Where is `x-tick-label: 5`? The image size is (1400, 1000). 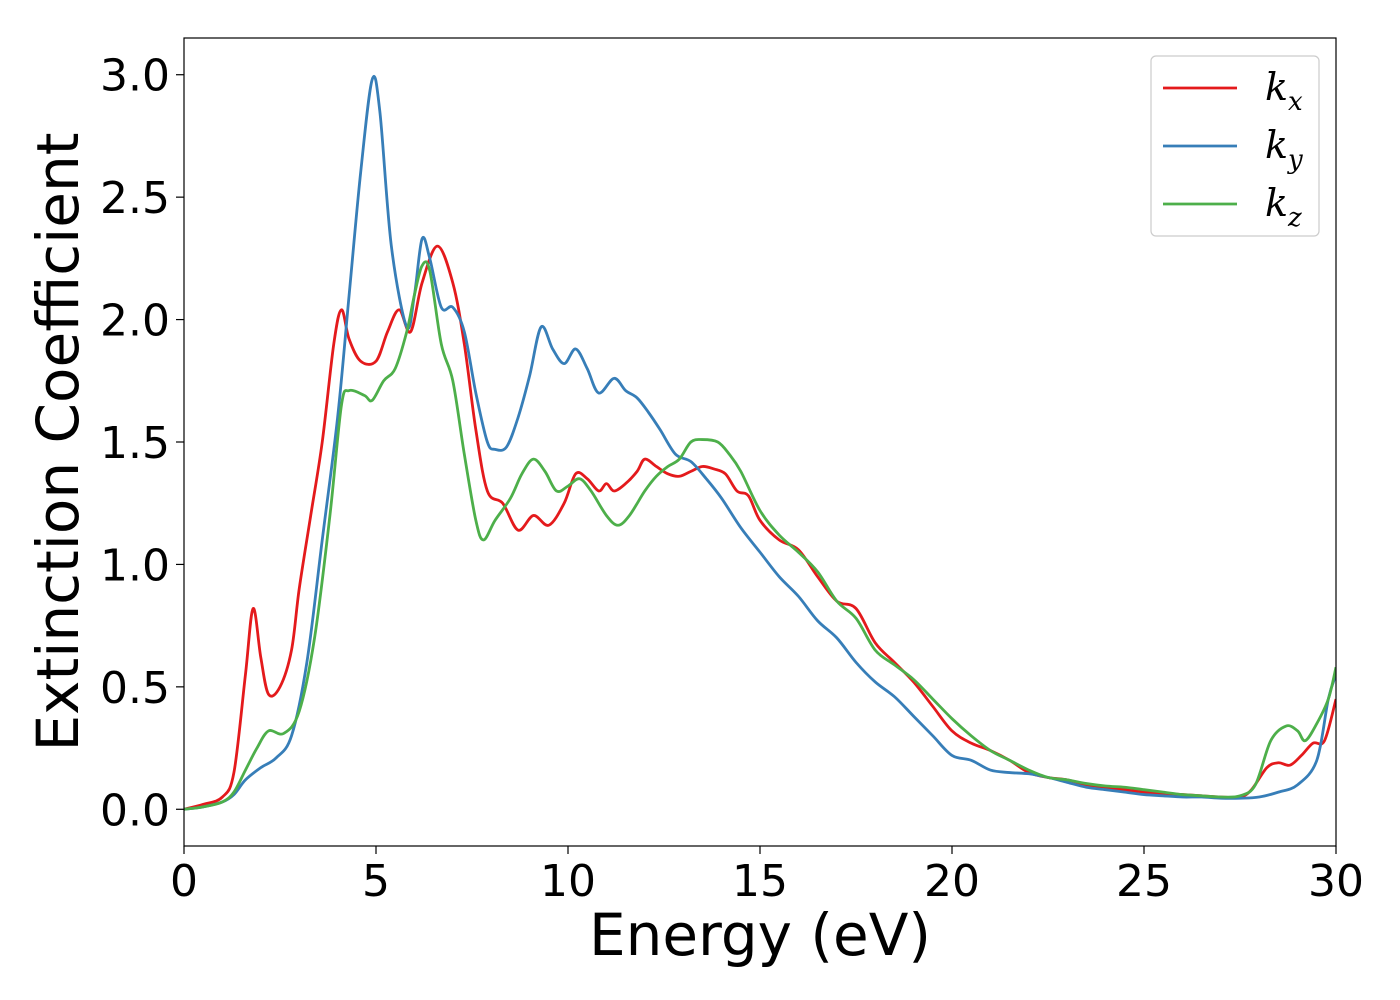
x-tick-label: 5 is located at coordinates (376, 881).